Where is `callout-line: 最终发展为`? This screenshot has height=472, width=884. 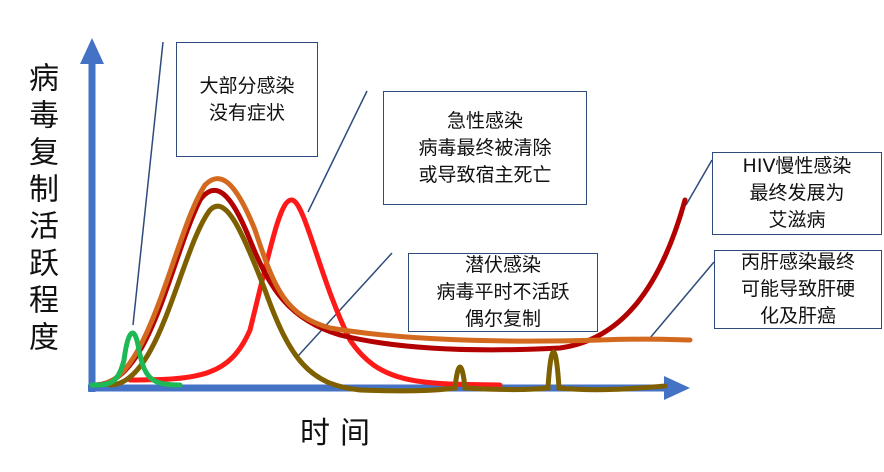 callout-line: 最终发展为 is located at coordinates (797, 193).